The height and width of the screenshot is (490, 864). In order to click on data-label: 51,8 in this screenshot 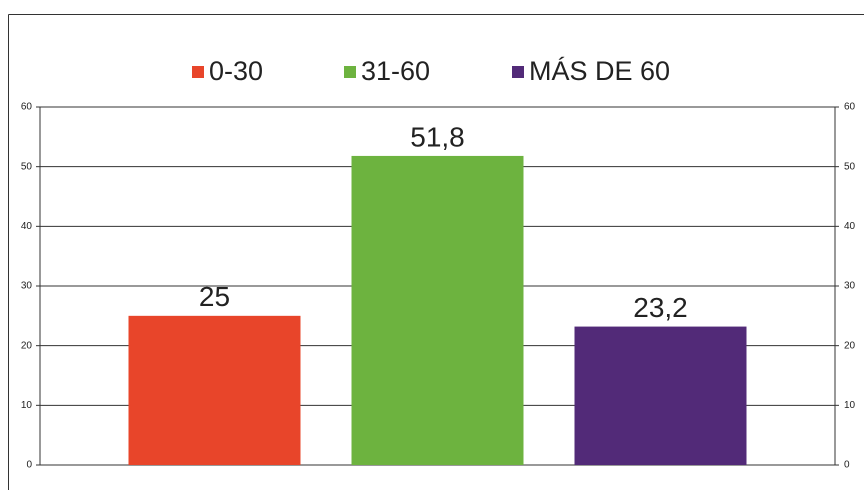, I will do `click(437, 136)`.